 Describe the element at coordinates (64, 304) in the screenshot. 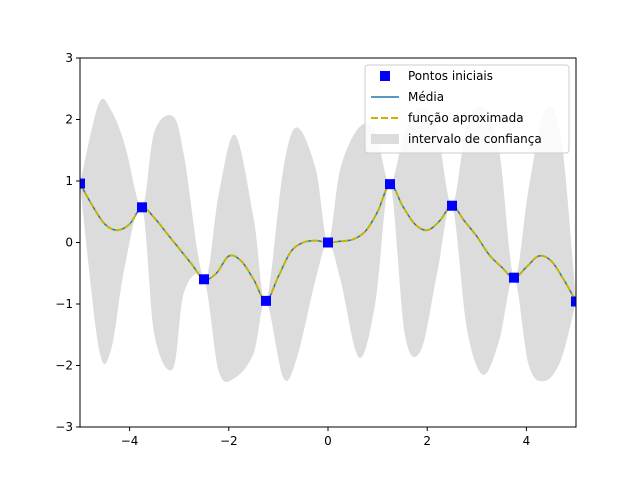

I see `y-tick-label: −1` at that location.